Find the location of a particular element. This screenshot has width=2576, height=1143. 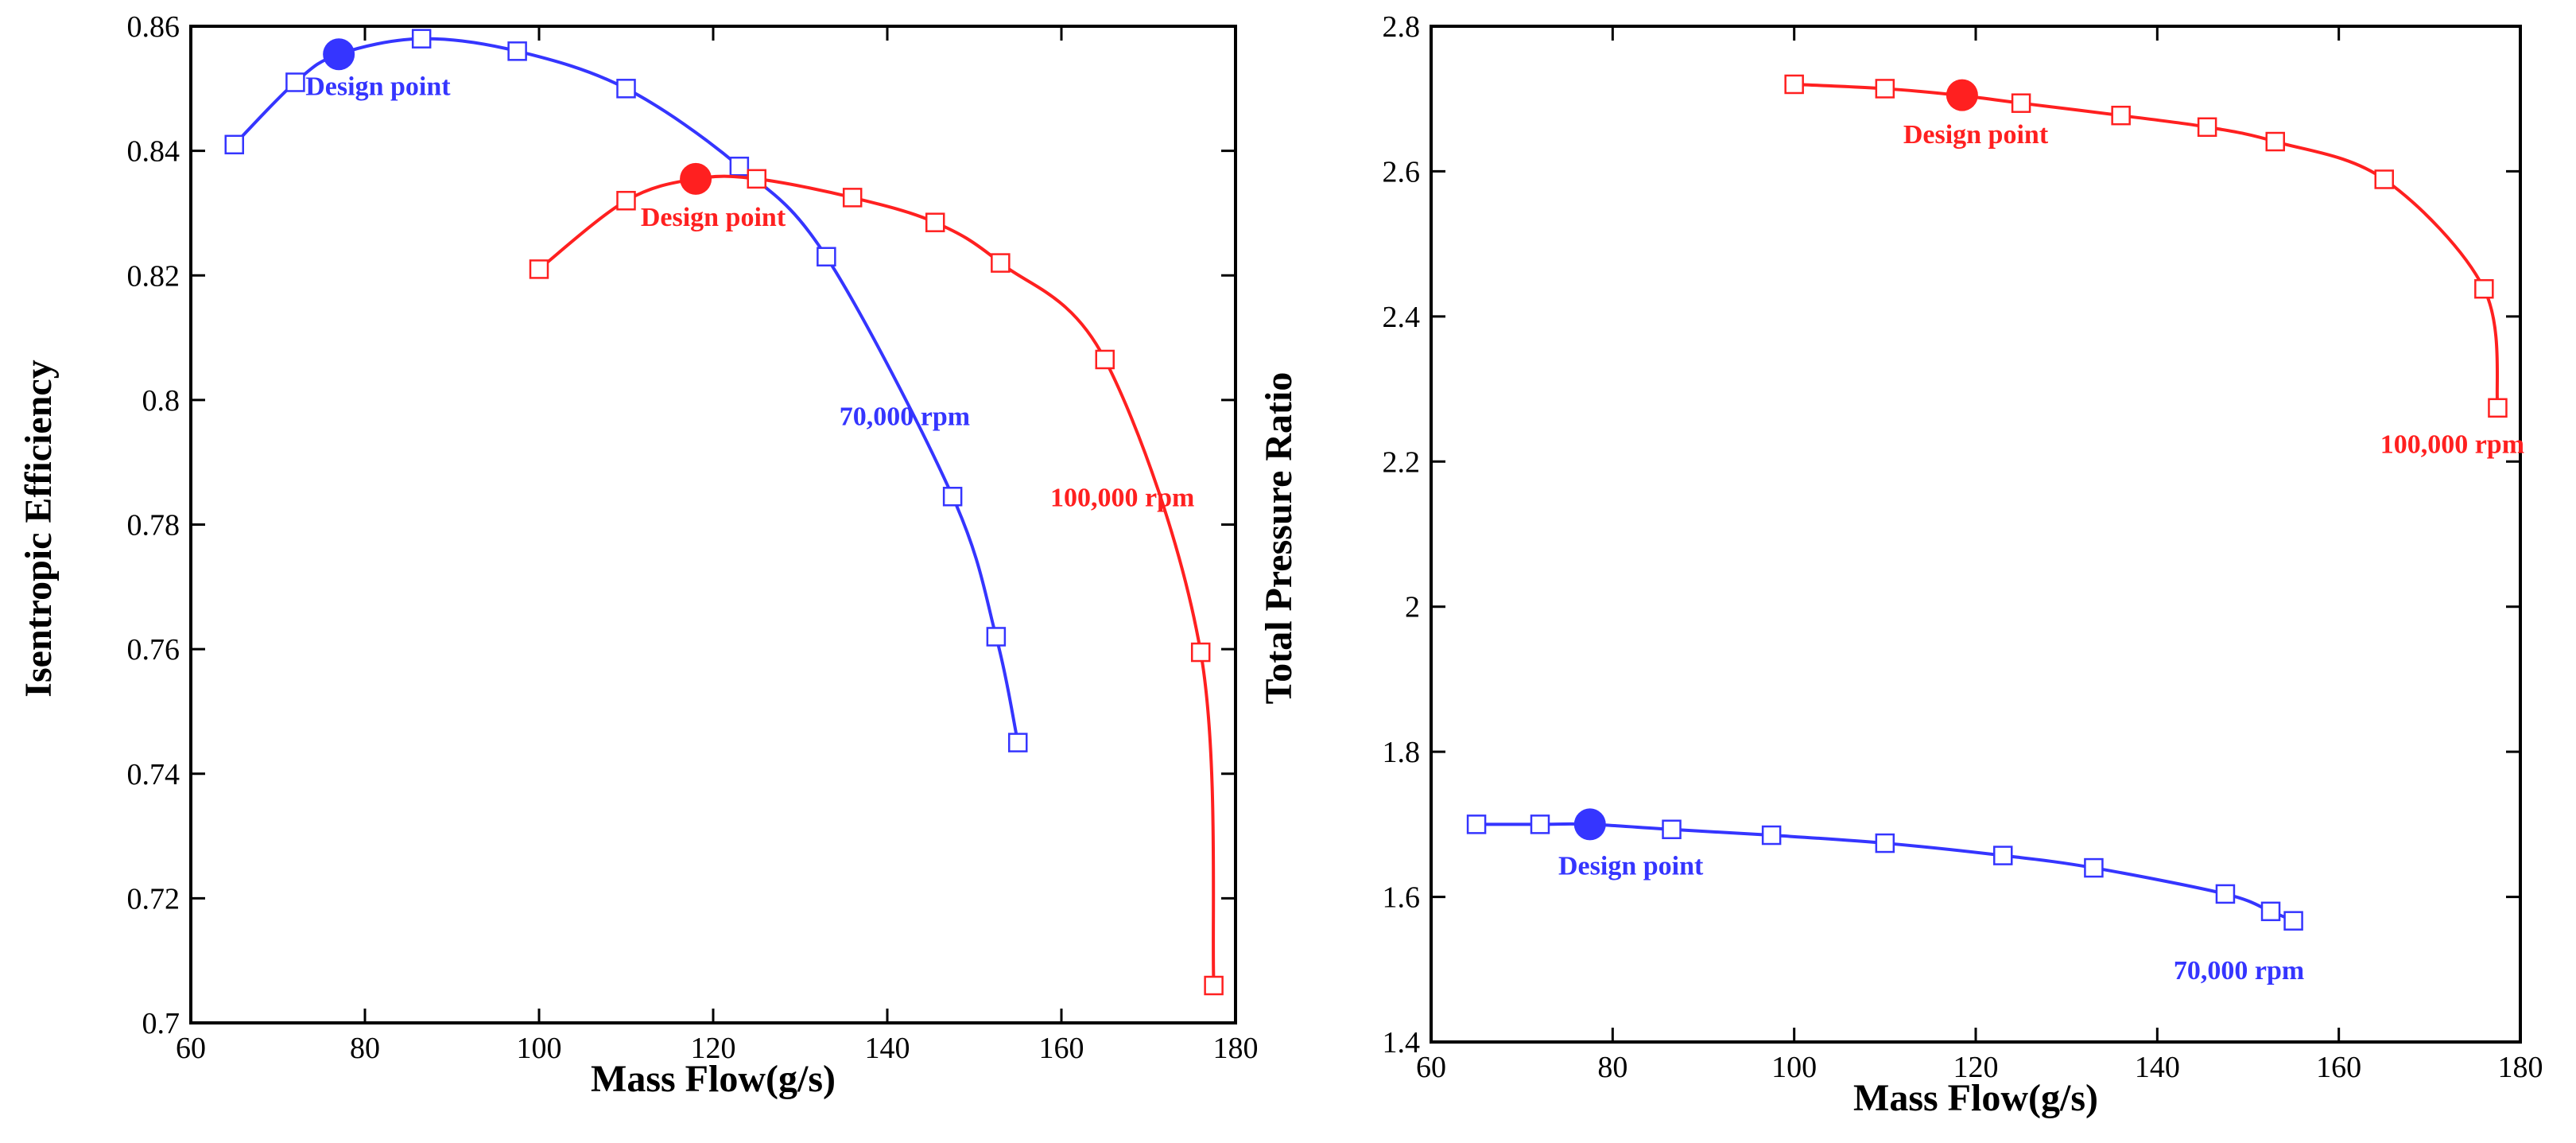

y-tick-label: 2.8 is located at coordinates (1402, 27).